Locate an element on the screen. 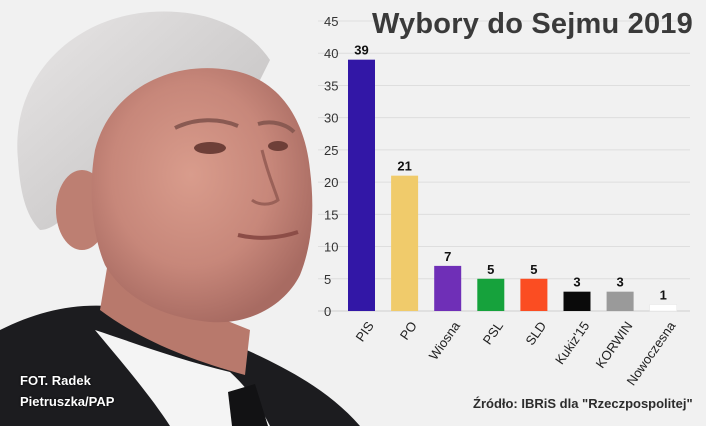 The height and width of the screenshot is (426, 706). bar-korwin is located at coordinates (620, 301).